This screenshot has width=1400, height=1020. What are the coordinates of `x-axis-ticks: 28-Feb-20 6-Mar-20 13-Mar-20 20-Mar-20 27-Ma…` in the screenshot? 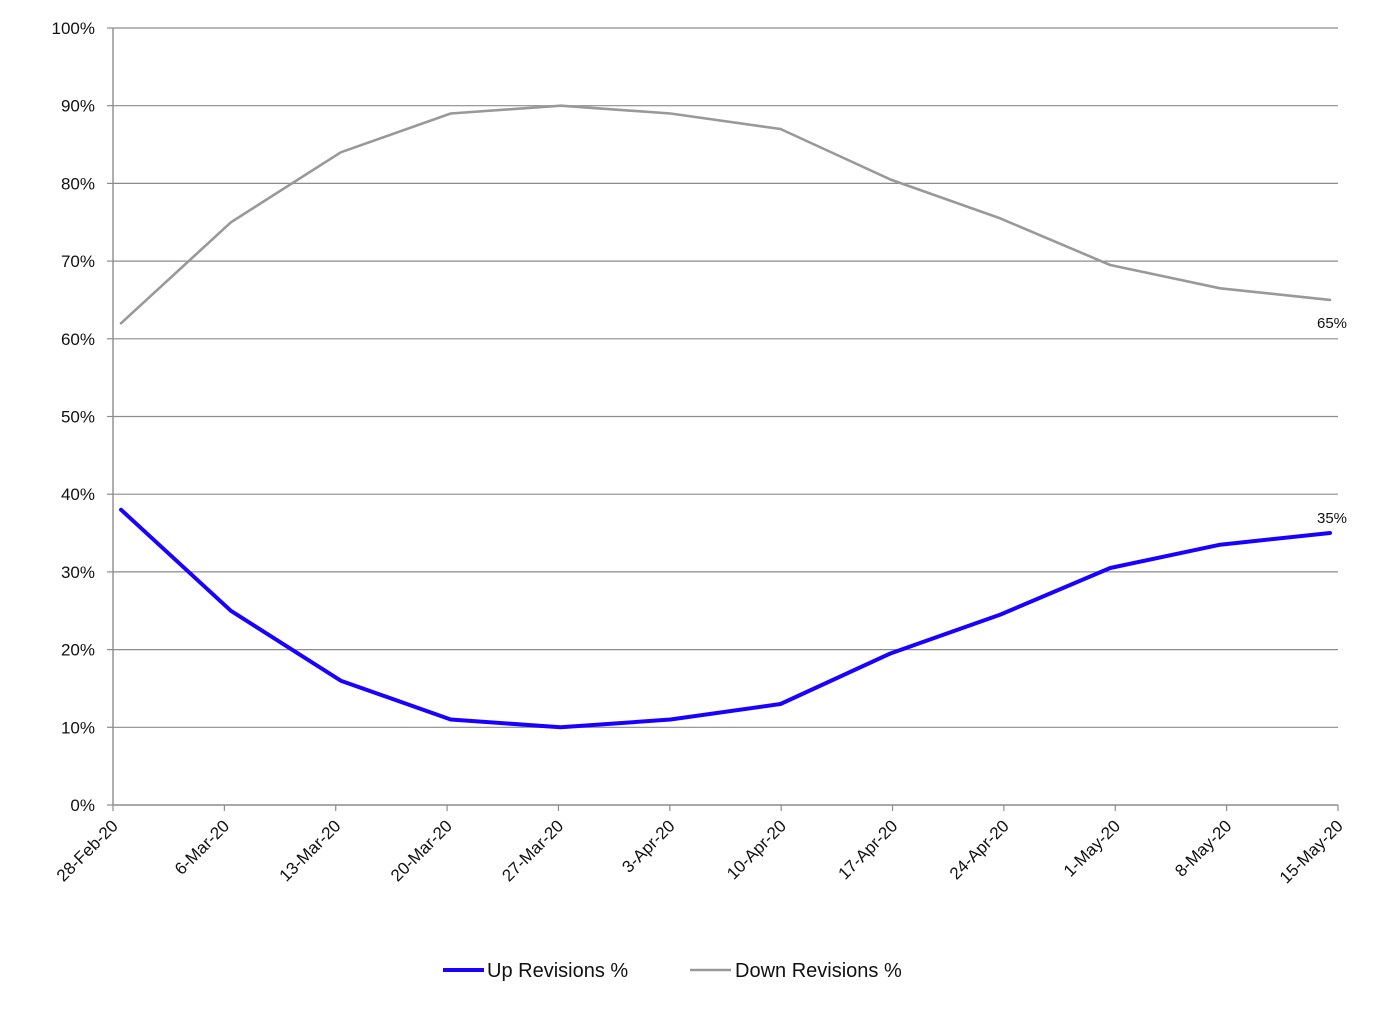 It's located at (700, 851).